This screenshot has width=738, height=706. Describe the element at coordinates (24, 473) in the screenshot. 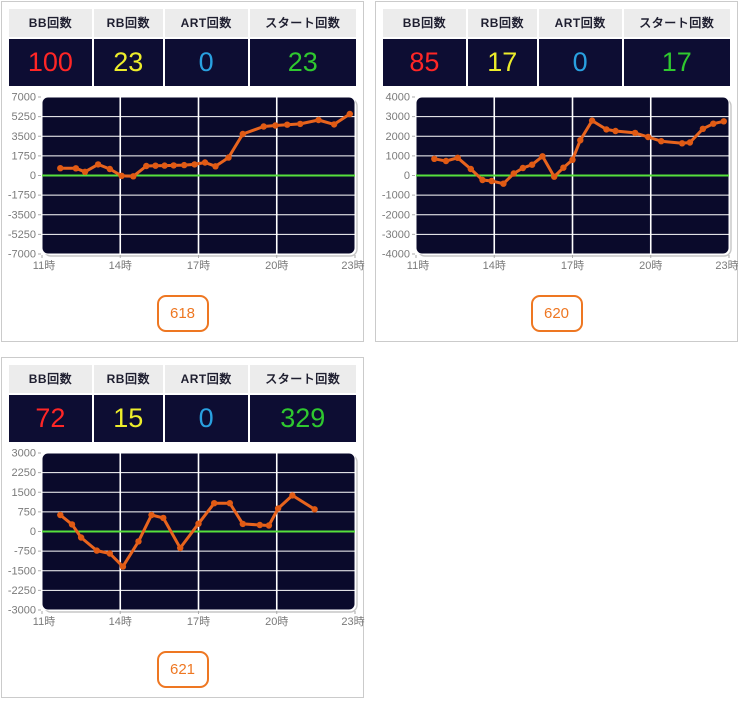

I see `svg-text: 2250` at that location.